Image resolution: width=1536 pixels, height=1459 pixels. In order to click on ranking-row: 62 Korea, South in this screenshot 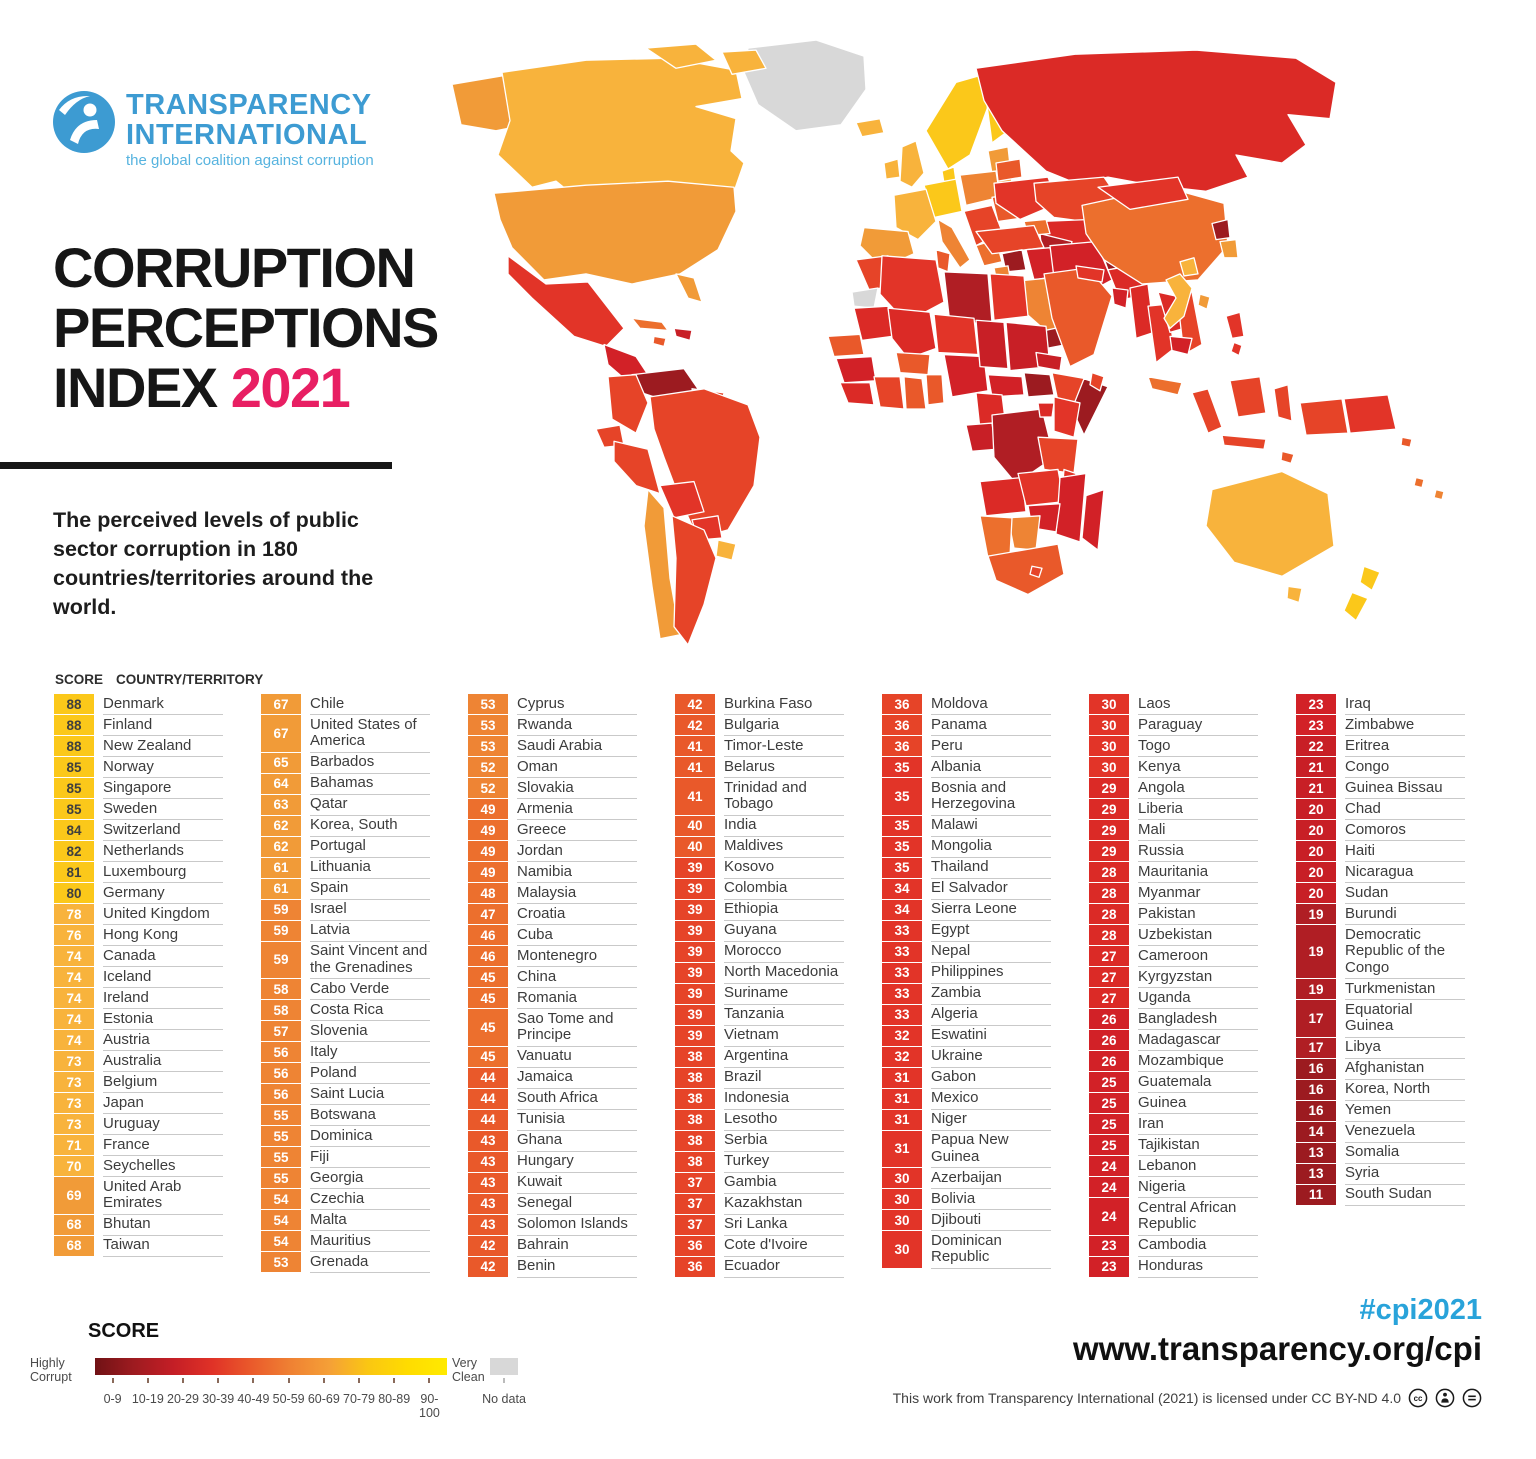, I will do `click(345, 826)`.